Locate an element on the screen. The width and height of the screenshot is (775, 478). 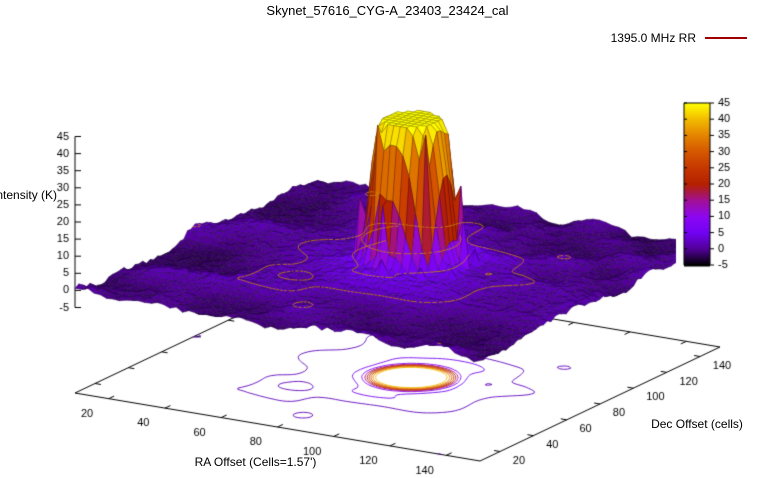
plot-title: Skynet_57616_CYG-A_23403_23424_cal is located at coordinates (387, 10).